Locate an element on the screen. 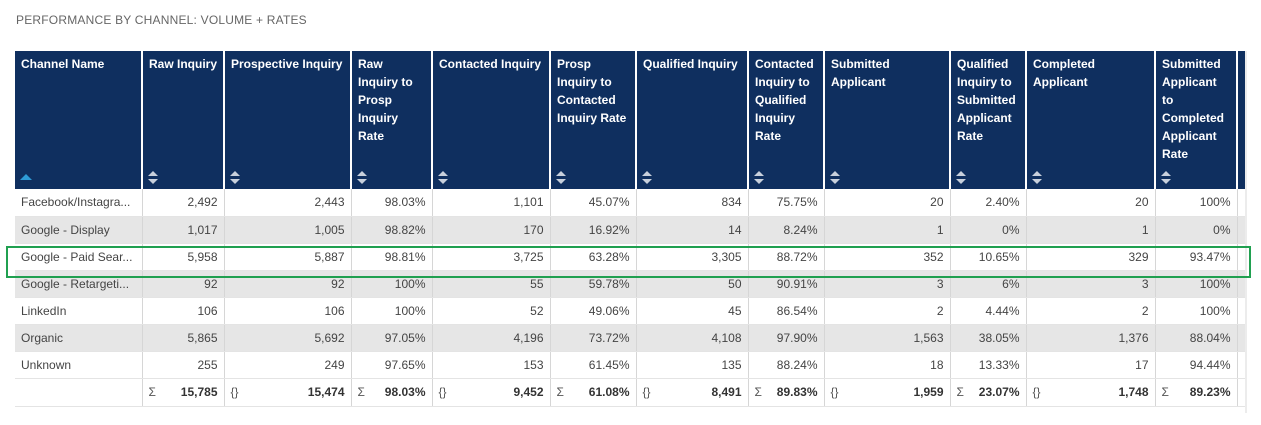 Image resolution: width=1261 pixels, height=425 pixels. column-header-overflow is located at coordinates (1241, 120).